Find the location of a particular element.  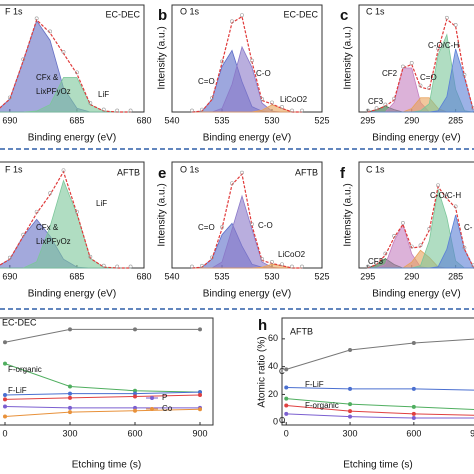

y-axis-label: Intensity (a.u.) is located at coordinates (162, 57).